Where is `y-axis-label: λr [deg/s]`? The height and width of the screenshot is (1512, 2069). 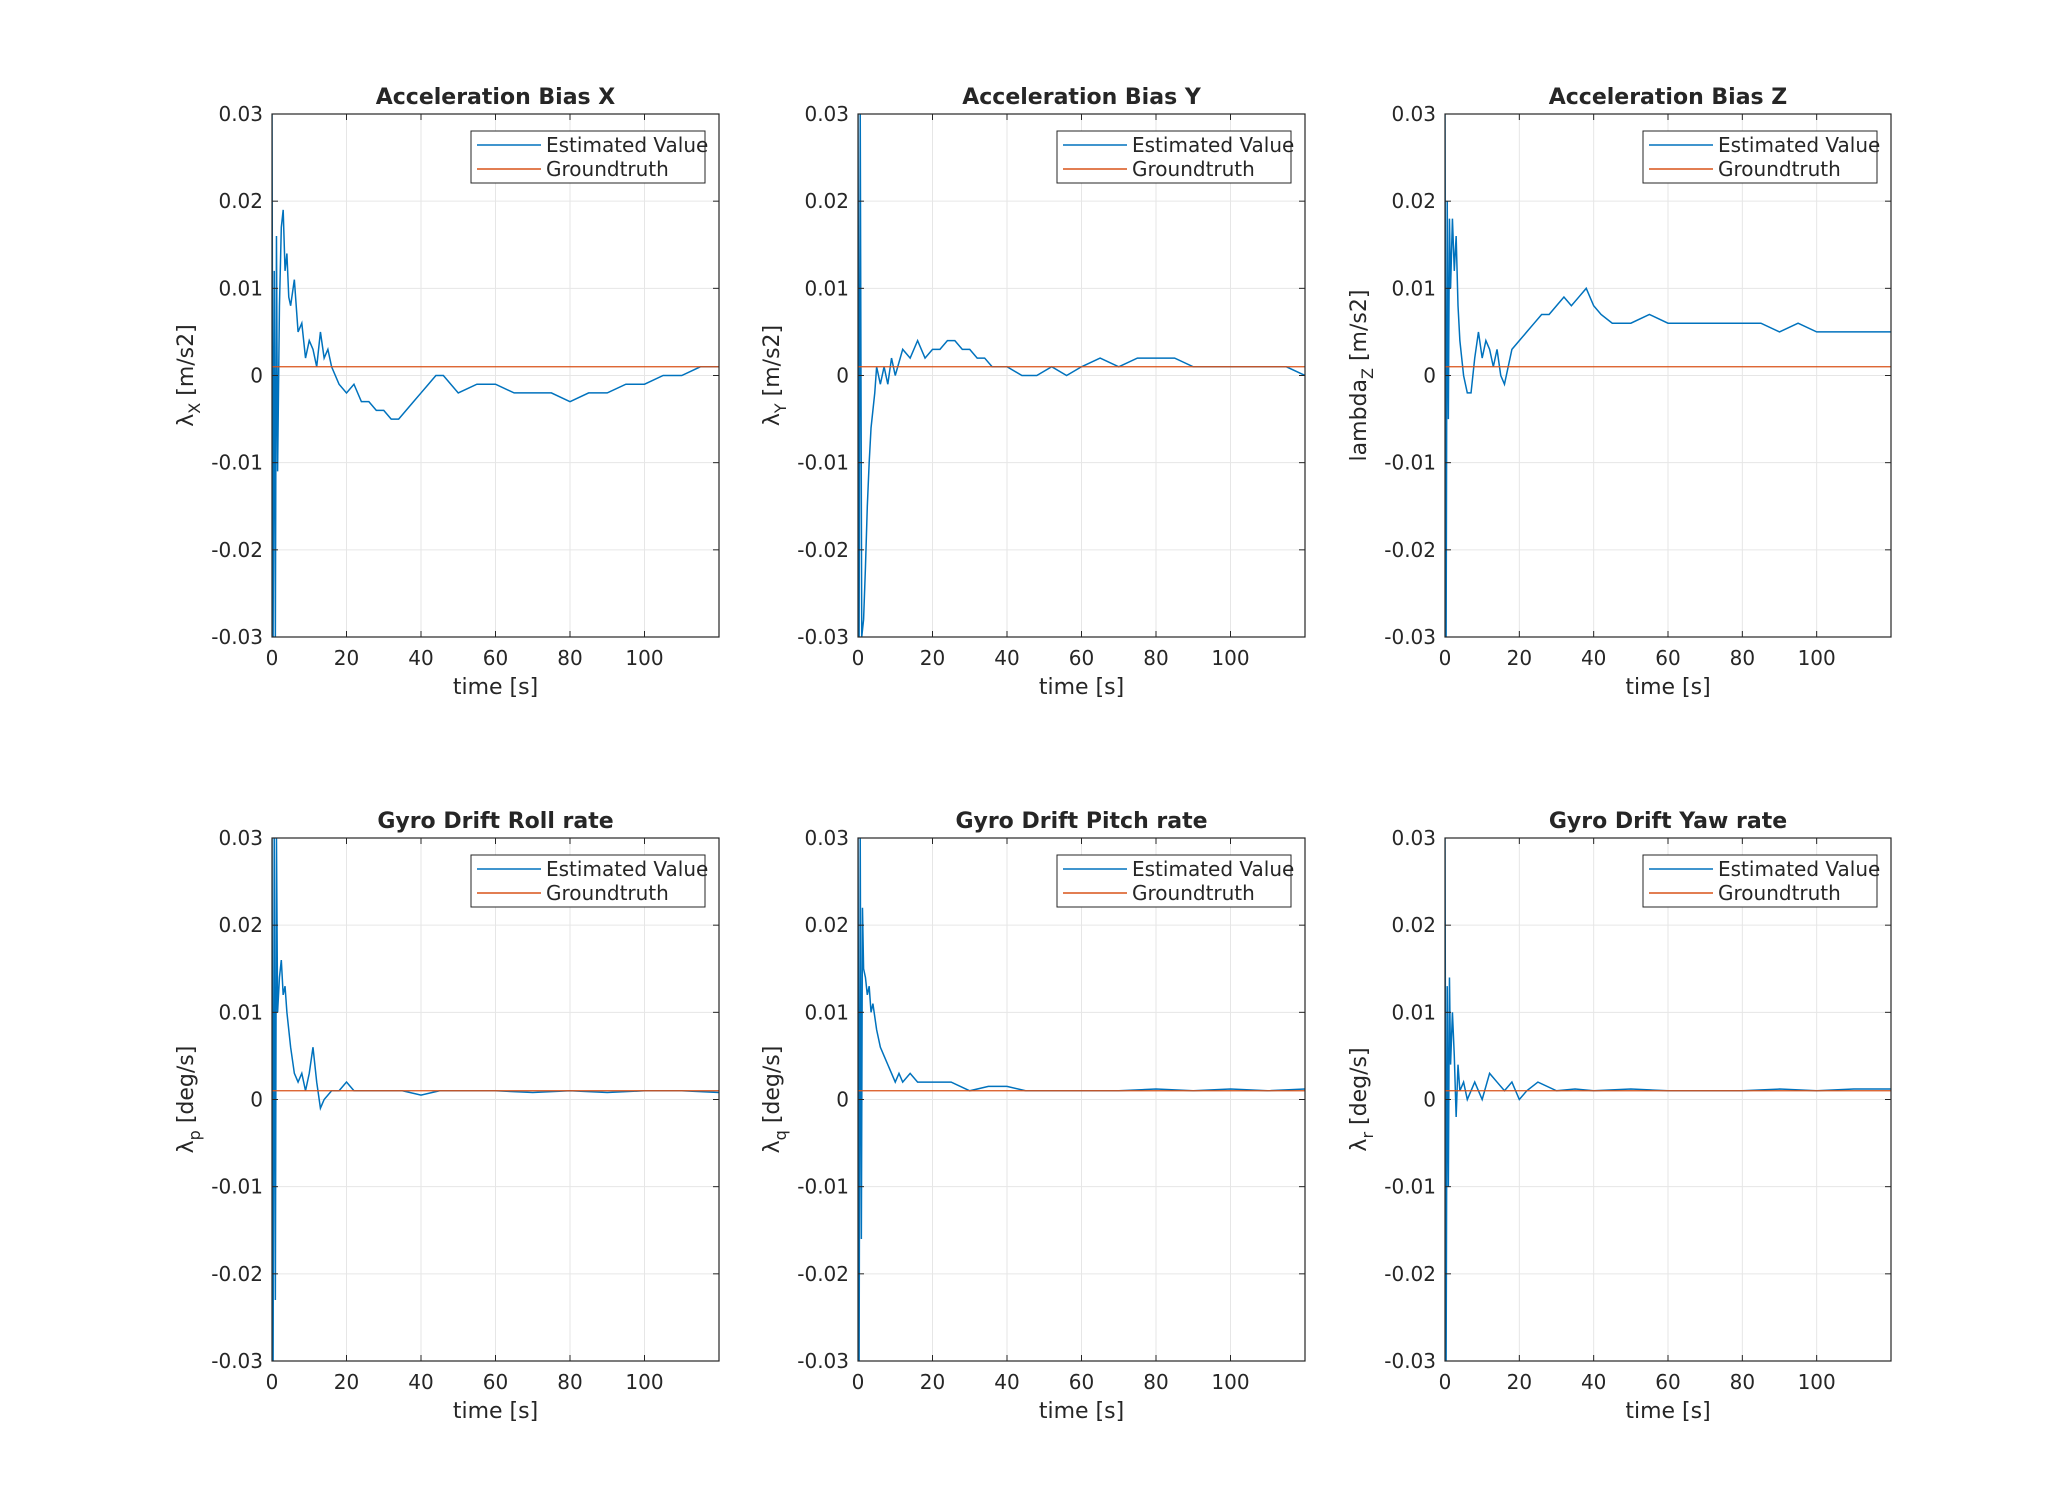
y-axis-label: λr [deg/s] is located at coordinates (1362, 1099).